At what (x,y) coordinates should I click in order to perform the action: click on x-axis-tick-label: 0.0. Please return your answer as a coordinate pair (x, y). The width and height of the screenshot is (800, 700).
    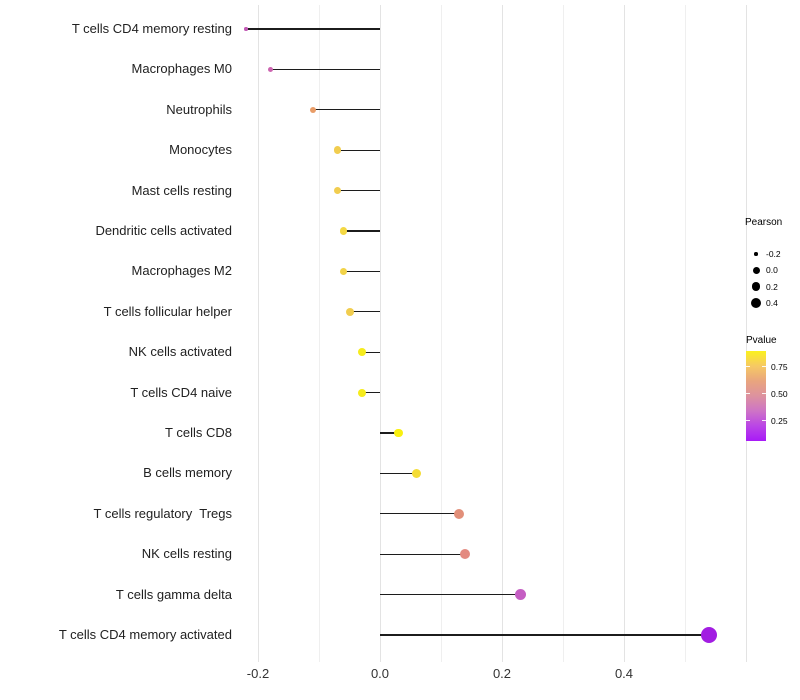
    Looking at the image, I should click on (380, 673).